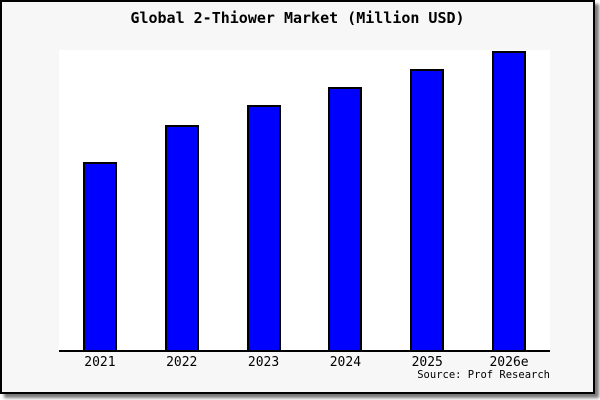 This screenshot has height=400, width=600. What do you see at coordinates (427, 362) in the screenshot?
I see `x-tick-label-2025: 2025` at bounding box center [427, 362].